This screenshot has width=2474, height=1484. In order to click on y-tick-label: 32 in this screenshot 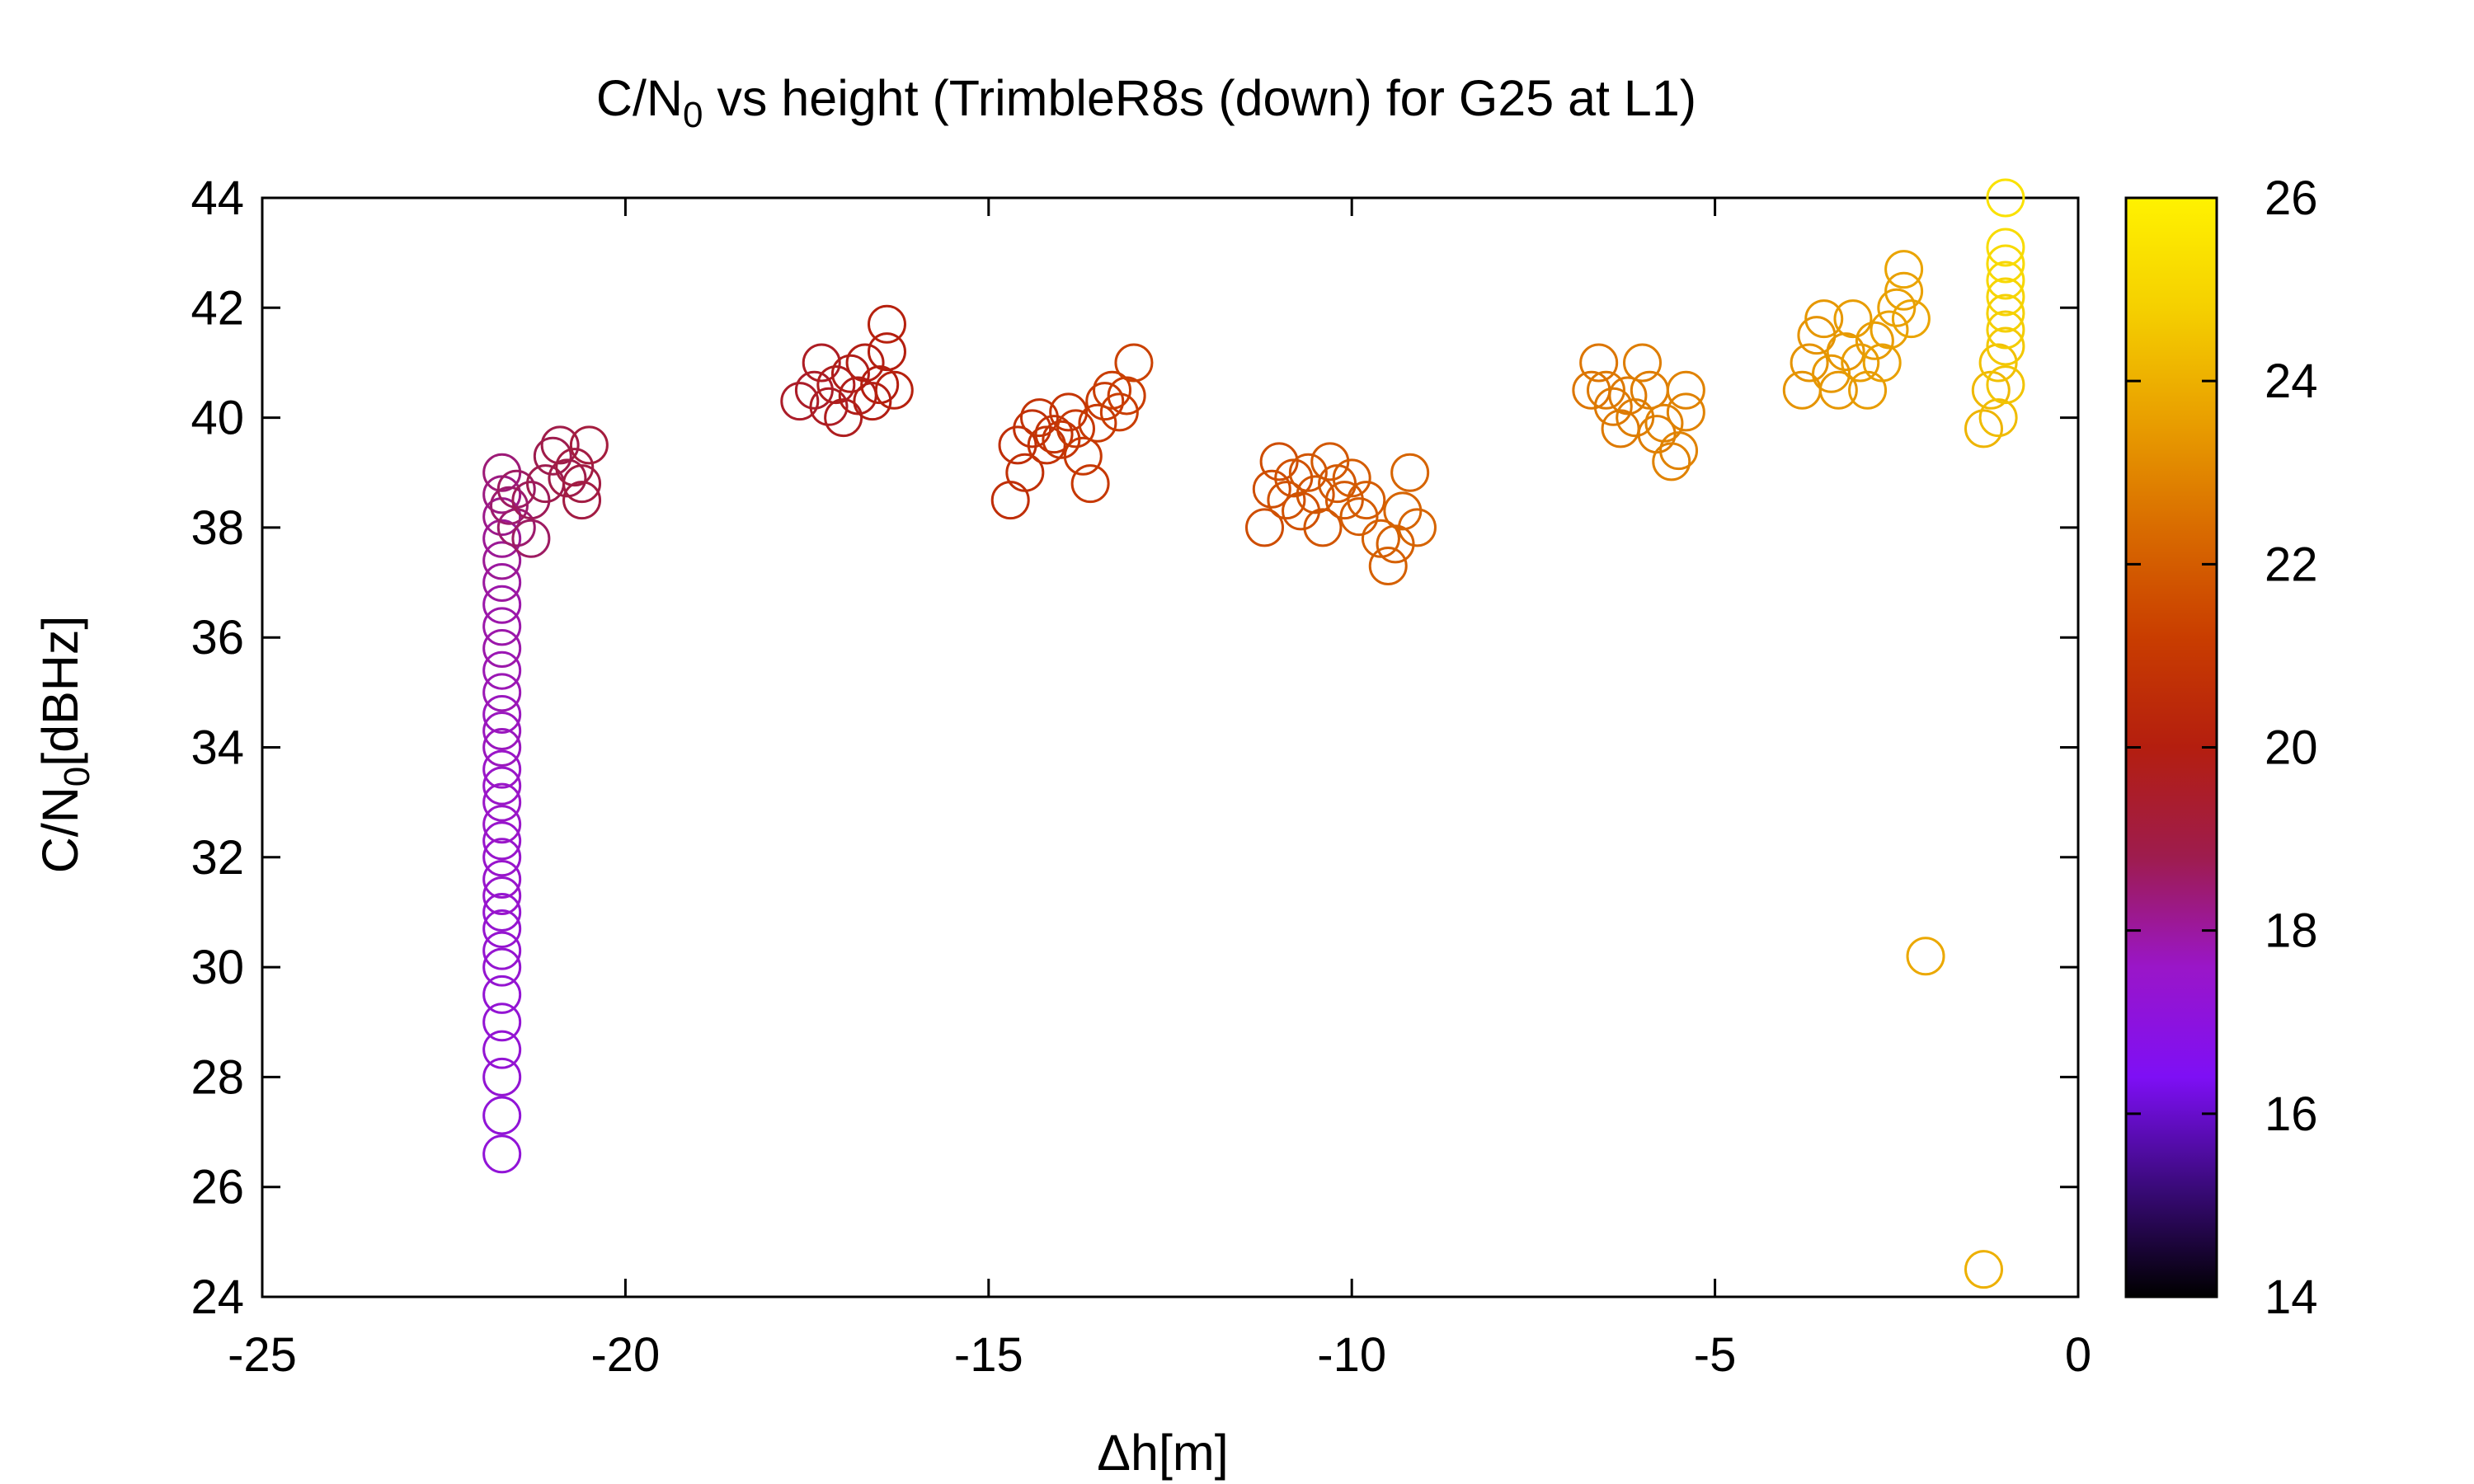, I will do `click(217, 858)`.